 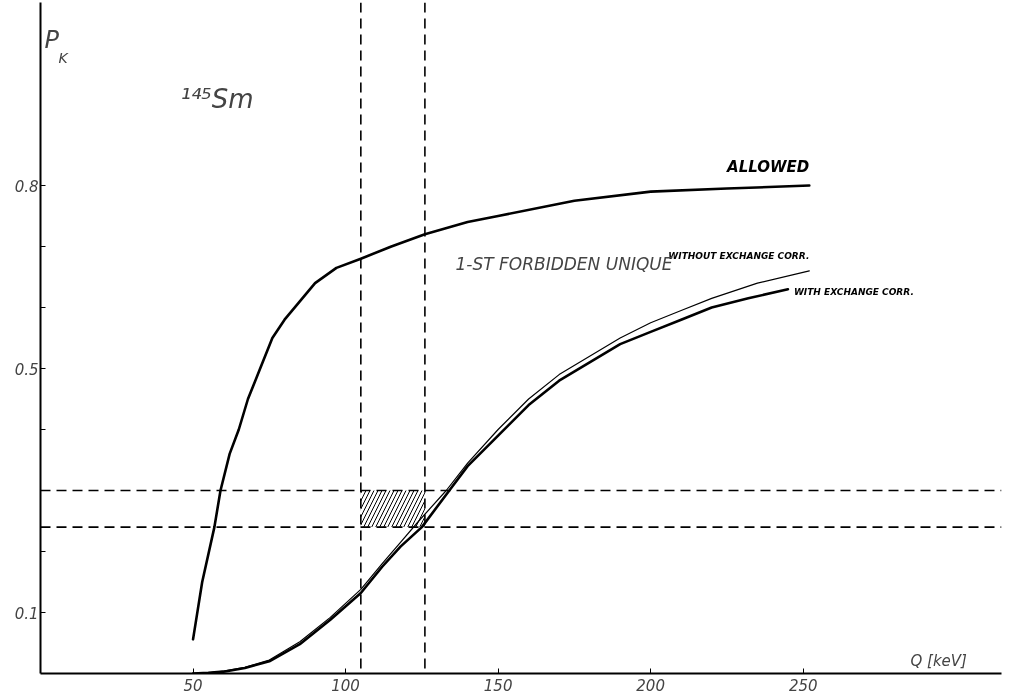 What do you see at coordinates (57, 45) in the screenshot?
I see `y-axis-title: PK` at bounding box center [57, 45].